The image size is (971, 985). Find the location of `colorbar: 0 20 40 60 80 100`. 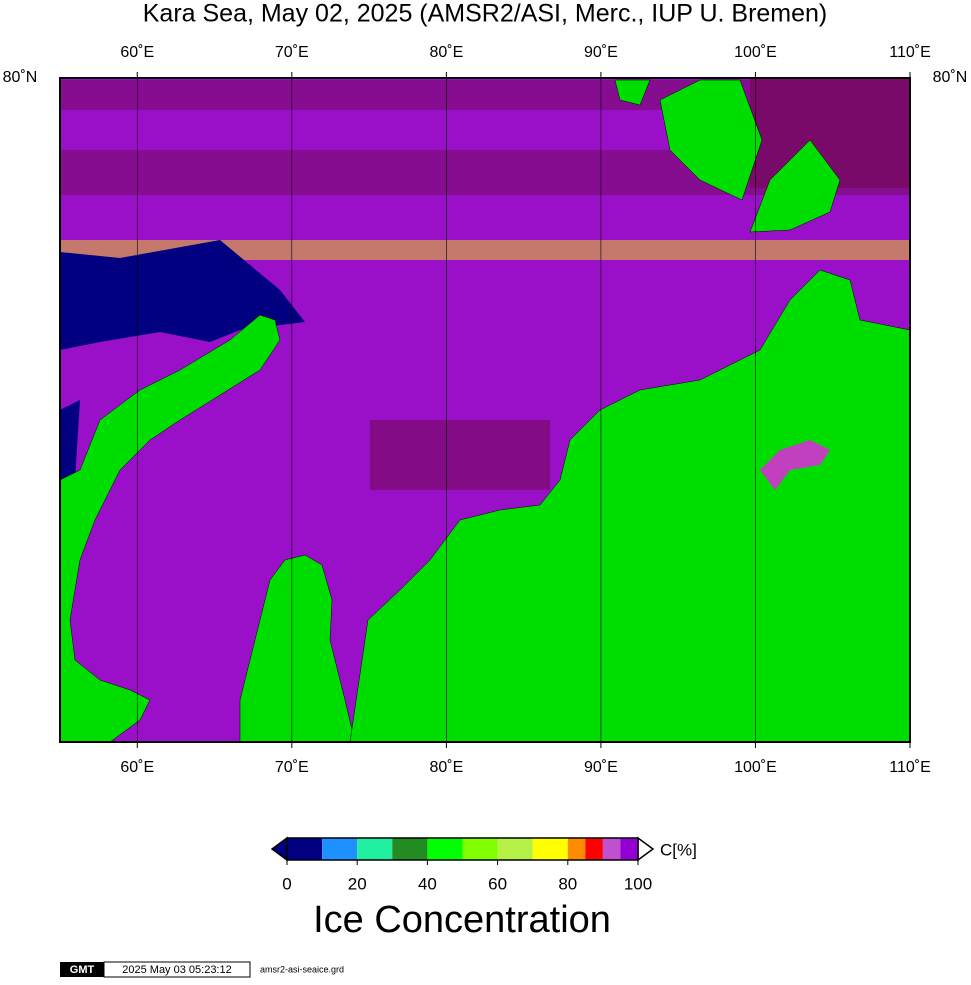

colorbar: 0 20 40 60 80 100 is located at coordinates (462, 864).